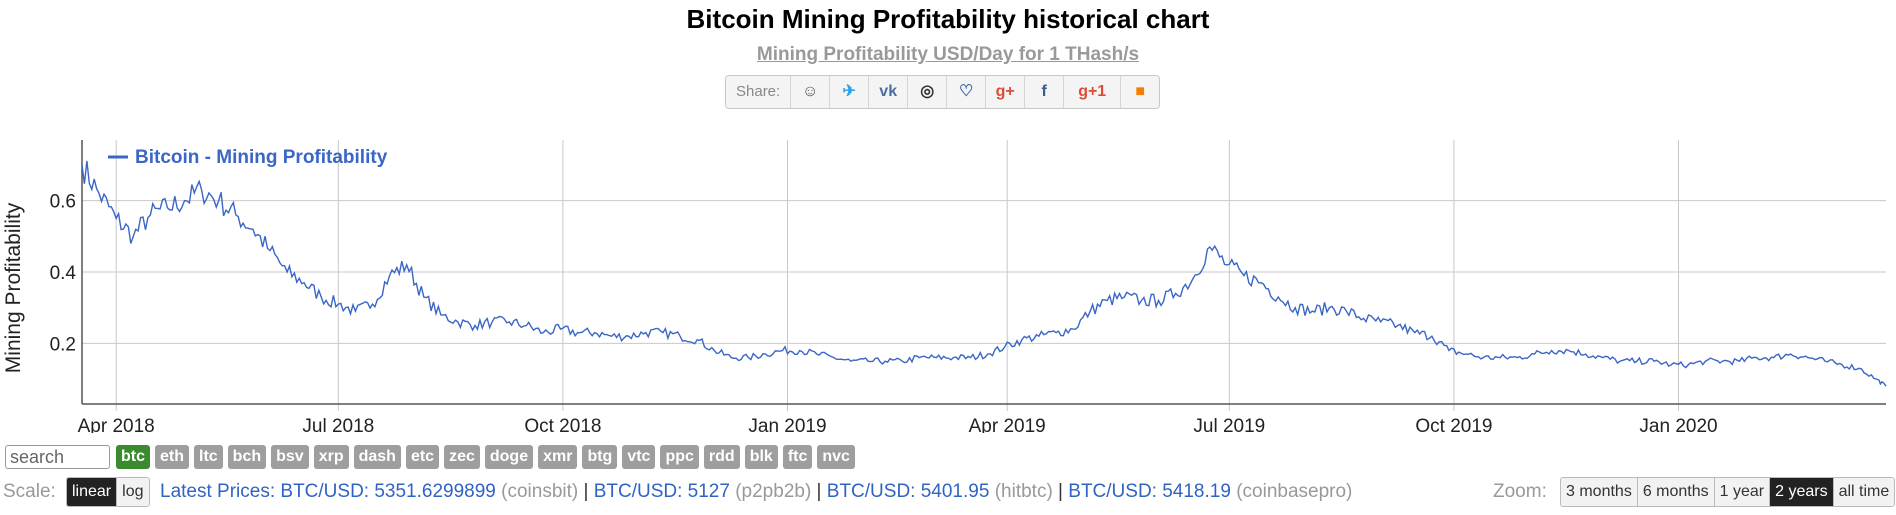  Describe the element at coordinates (889, 92) in the screenshot. I see `vk-icon: vk` at that location.